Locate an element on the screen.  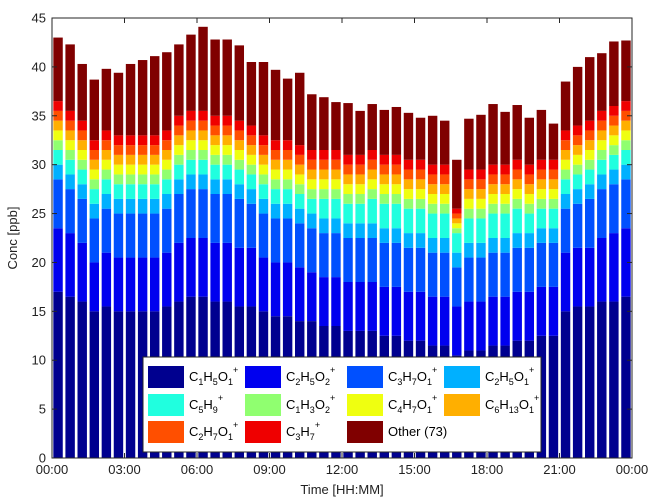
y-tick-label: 25 is located at coordinates (39, 213).